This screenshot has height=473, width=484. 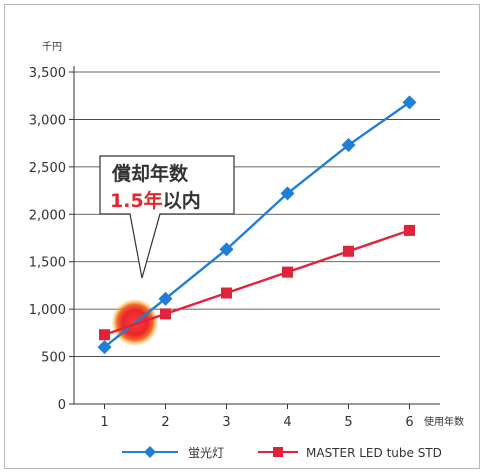 What do you see at coordinates (257, 282) in the screenshot?
I see `led-series-line` at bounding box center [257, 282].